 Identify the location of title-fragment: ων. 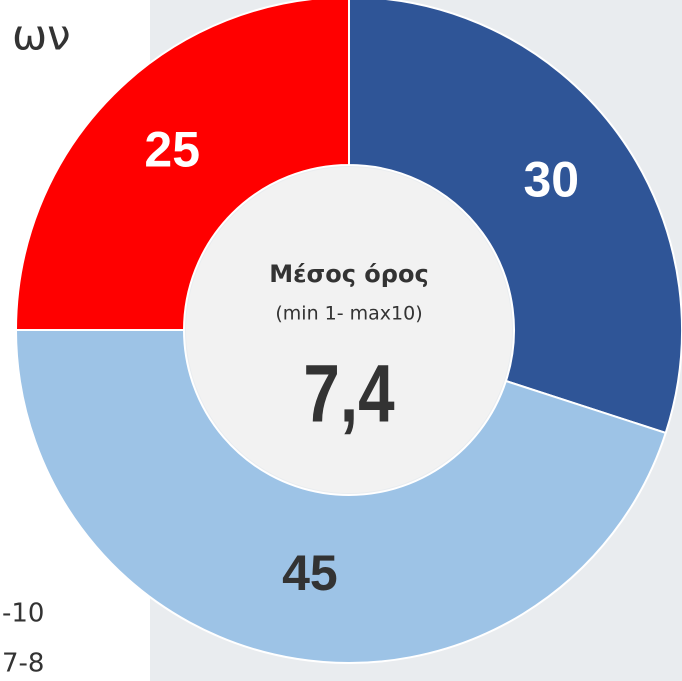
(41, 35).